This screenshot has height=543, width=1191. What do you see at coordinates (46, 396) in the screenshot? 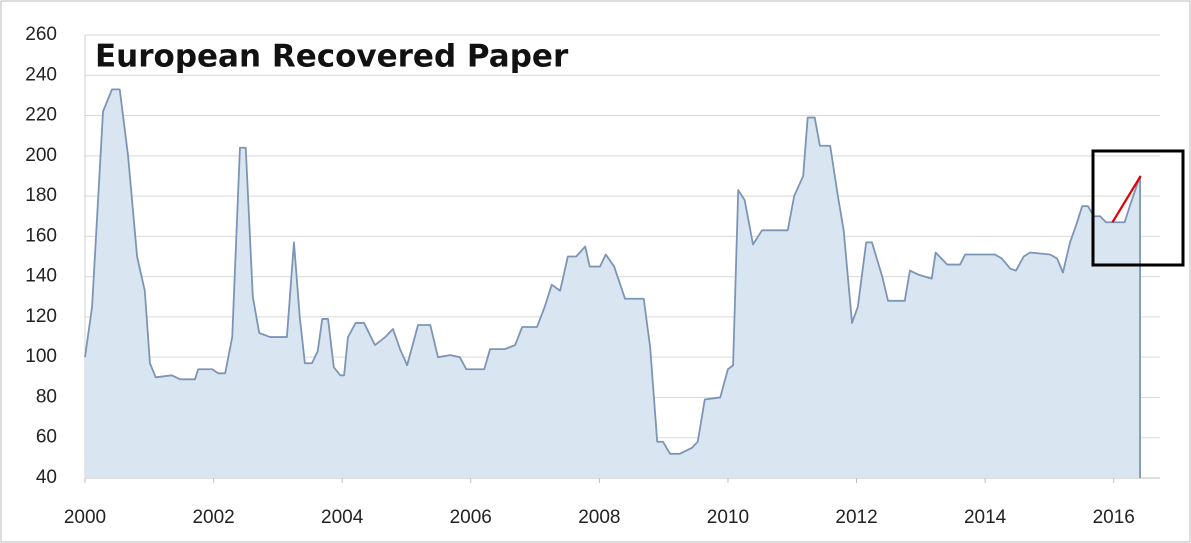
I see `y-tick-label: 80` at bounding box center [46, 396].